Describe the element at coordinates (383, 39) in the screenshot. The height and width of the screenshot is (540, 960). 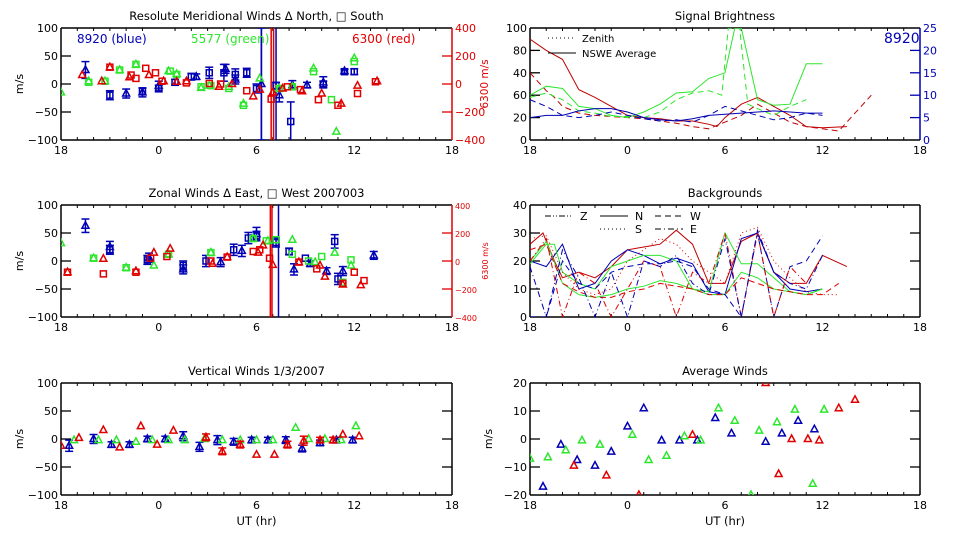
I see `annotation-label: 6300 (red)` at that location.